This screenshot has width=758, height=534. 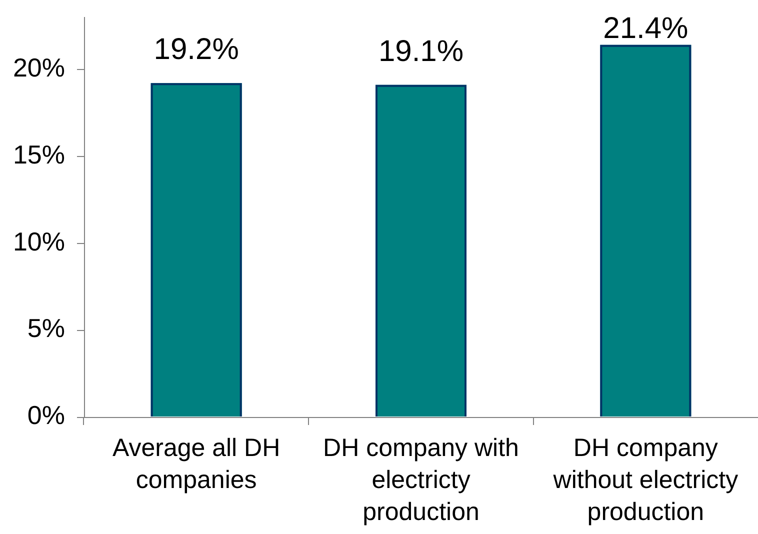 I want to click on x-tick-label: DH company without electricty production, so click(x=645, y=480).